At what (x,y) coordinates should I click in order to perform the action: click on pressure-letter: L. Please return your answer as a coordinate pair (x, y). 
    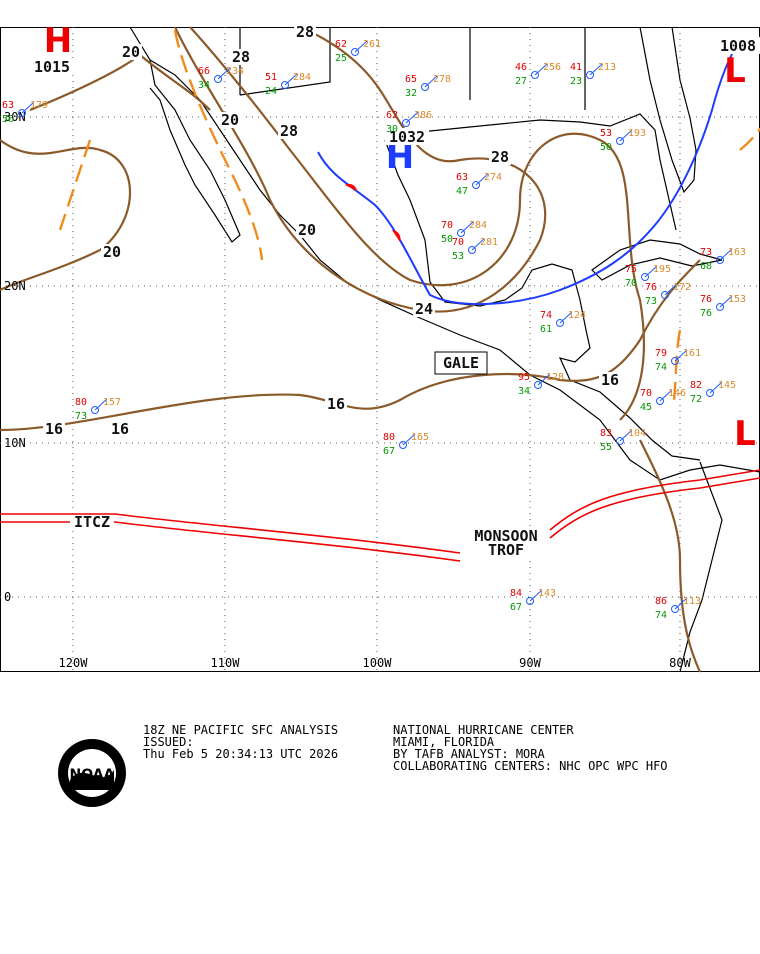
    Looking at the image, I should click on (735, 71).